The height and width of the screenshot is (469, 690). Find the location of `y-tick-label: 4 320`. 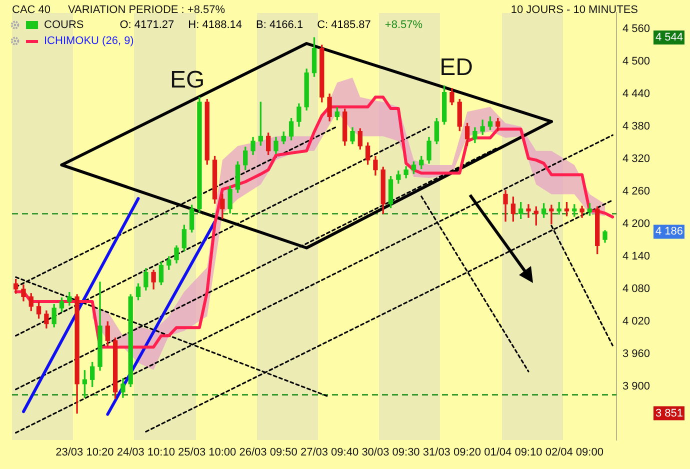

y-tick-label: 4 320 is located at coordinates (636, 159).